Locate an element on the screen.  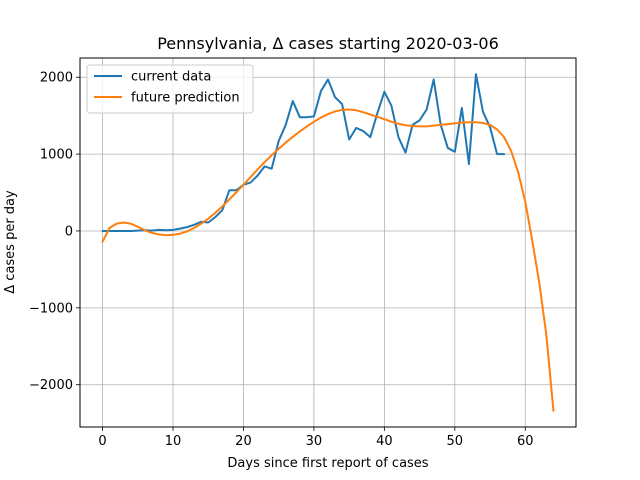
y-axis-label: Δ cases per day is located at coordinates (10, 242).